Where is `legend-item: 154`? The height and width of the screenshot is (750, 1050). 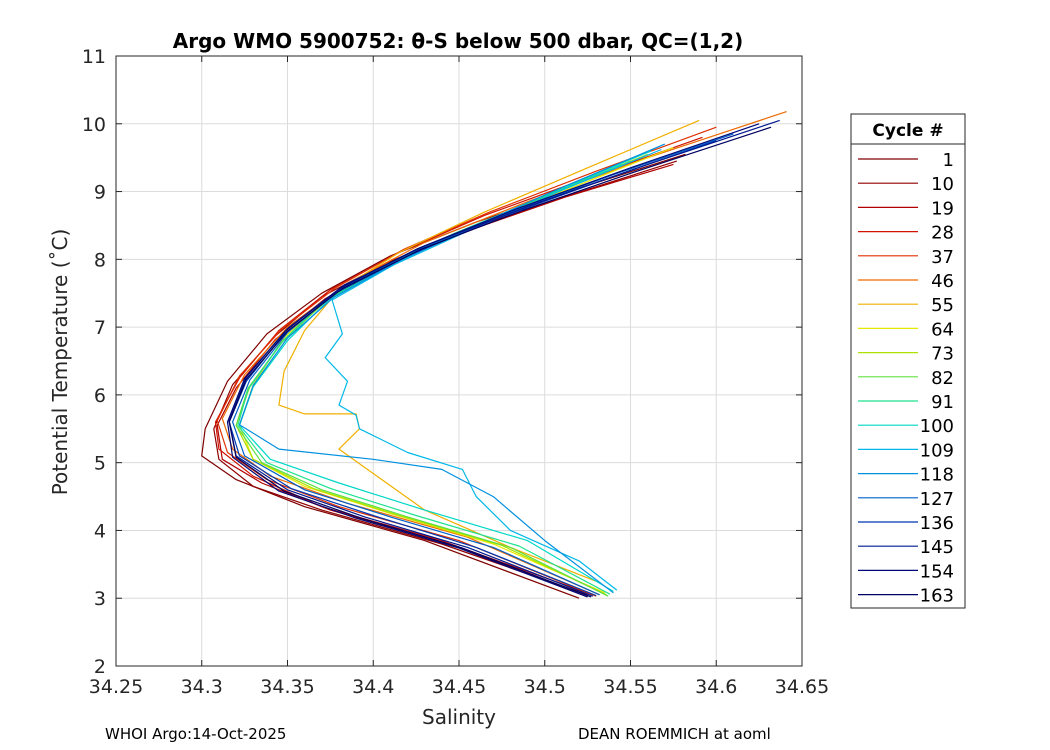
legend-item: 154 is located at coordinates (906, 571).